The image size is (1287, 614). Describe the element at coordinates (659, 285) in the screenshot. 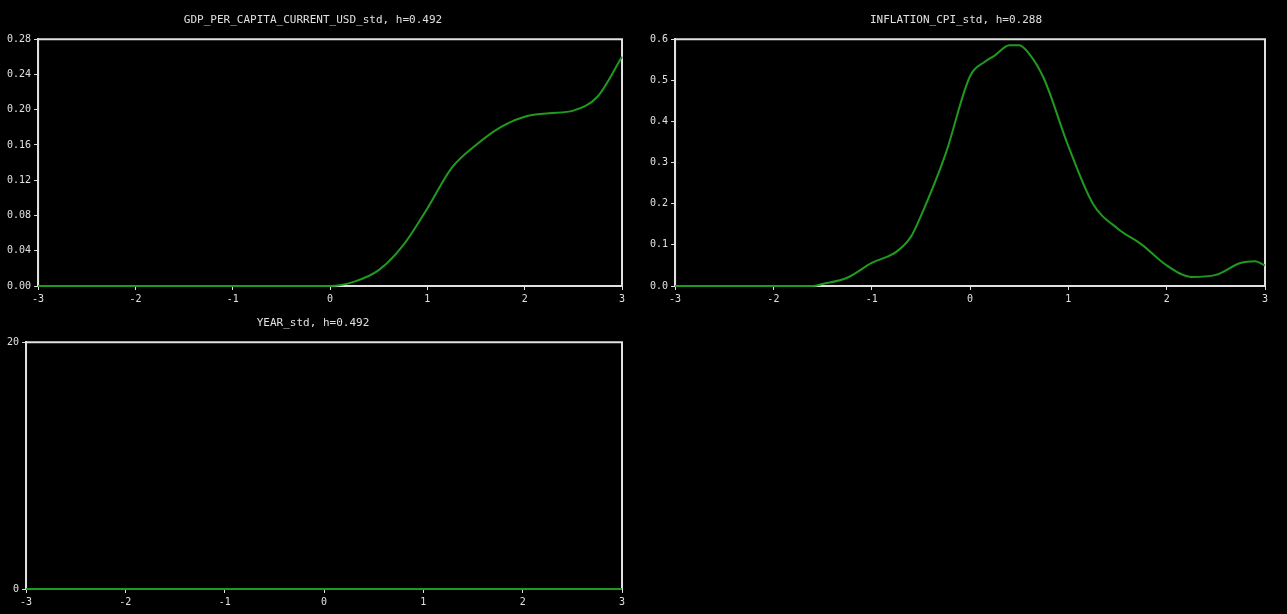

I see `y-tick-label: 0.0` at that location.